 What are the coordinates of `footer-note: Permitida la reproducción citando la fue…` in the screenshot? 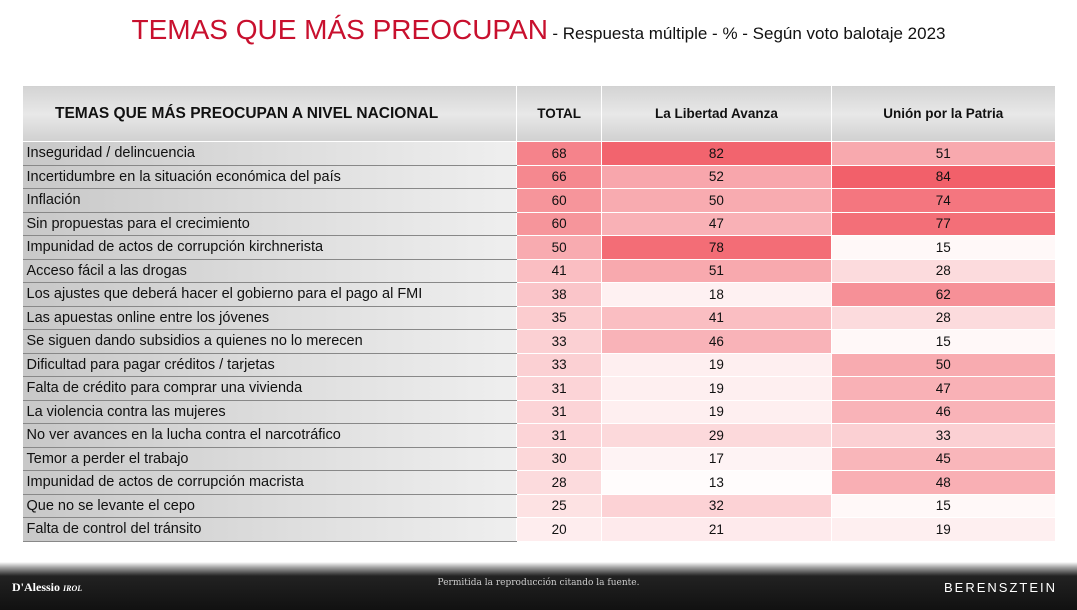 It's located at (538, 583).